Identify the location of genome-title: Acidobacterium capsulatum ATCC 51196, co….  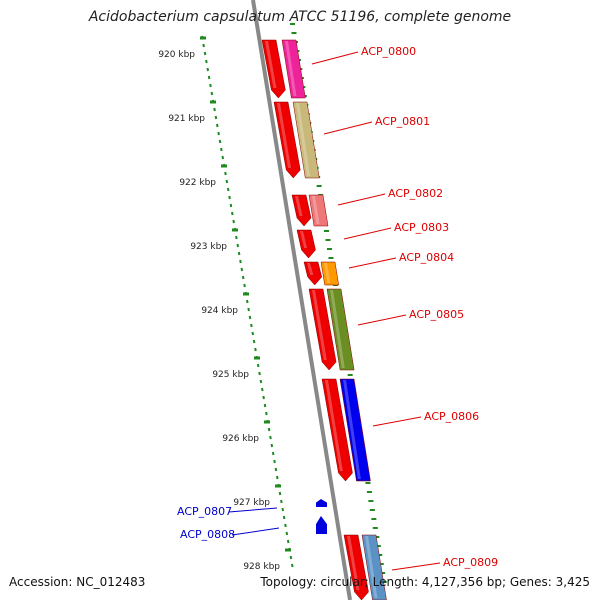
(300, 17).